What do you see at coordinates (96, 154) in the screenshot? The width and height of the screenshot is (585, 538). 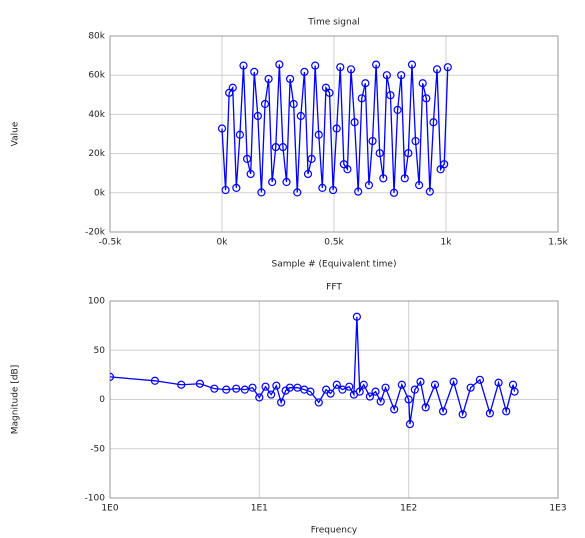 I see `y-tick-label: 20k` at bounding box center [96, 154].